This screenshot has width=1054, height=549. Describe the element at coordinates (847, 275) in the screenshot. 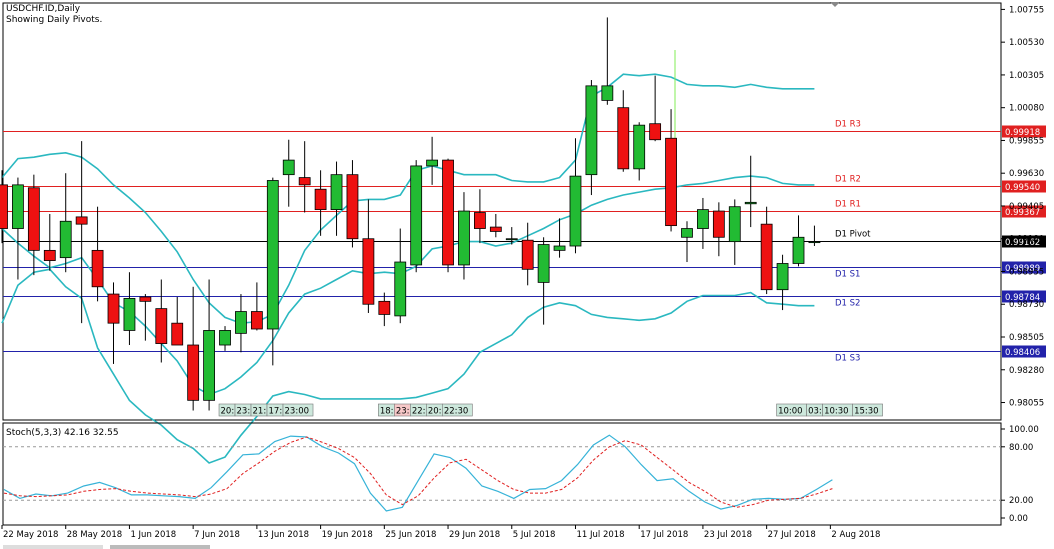

I see `pivot-label-d1-s1: D1 S1` at that location.